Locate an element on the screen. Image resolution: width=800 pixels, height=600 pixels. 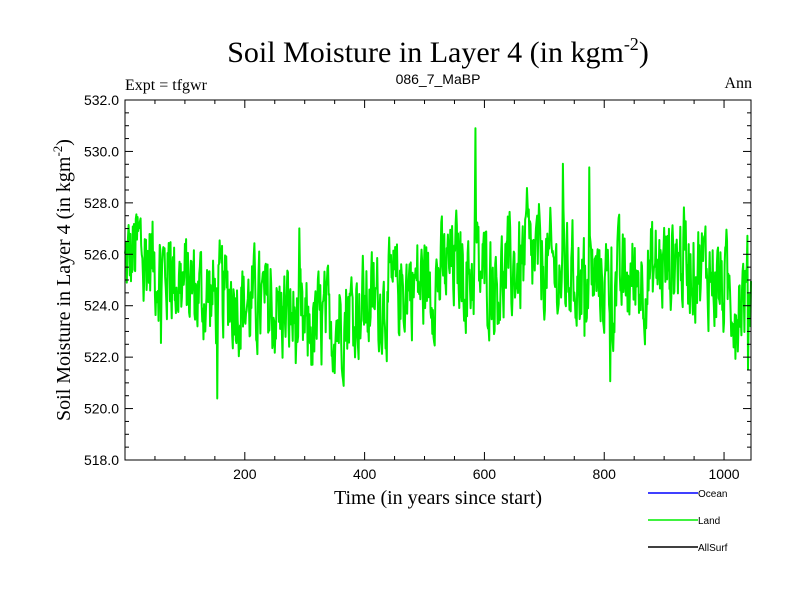
legend: Ocean Land AllSurf is located at coordinates (688, 521).